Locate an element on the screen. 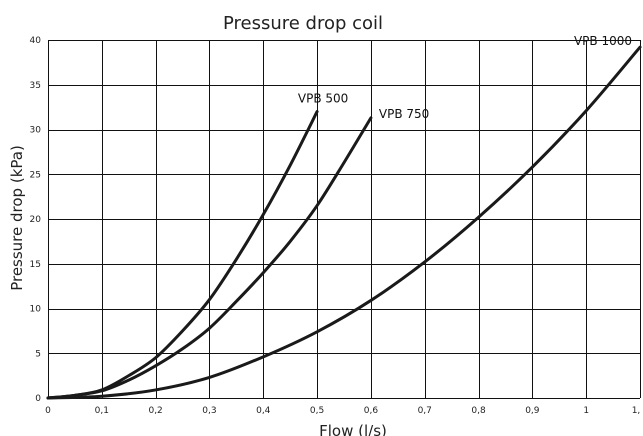  x-tick-label: 0,4 is located at coordinates (263, 411).